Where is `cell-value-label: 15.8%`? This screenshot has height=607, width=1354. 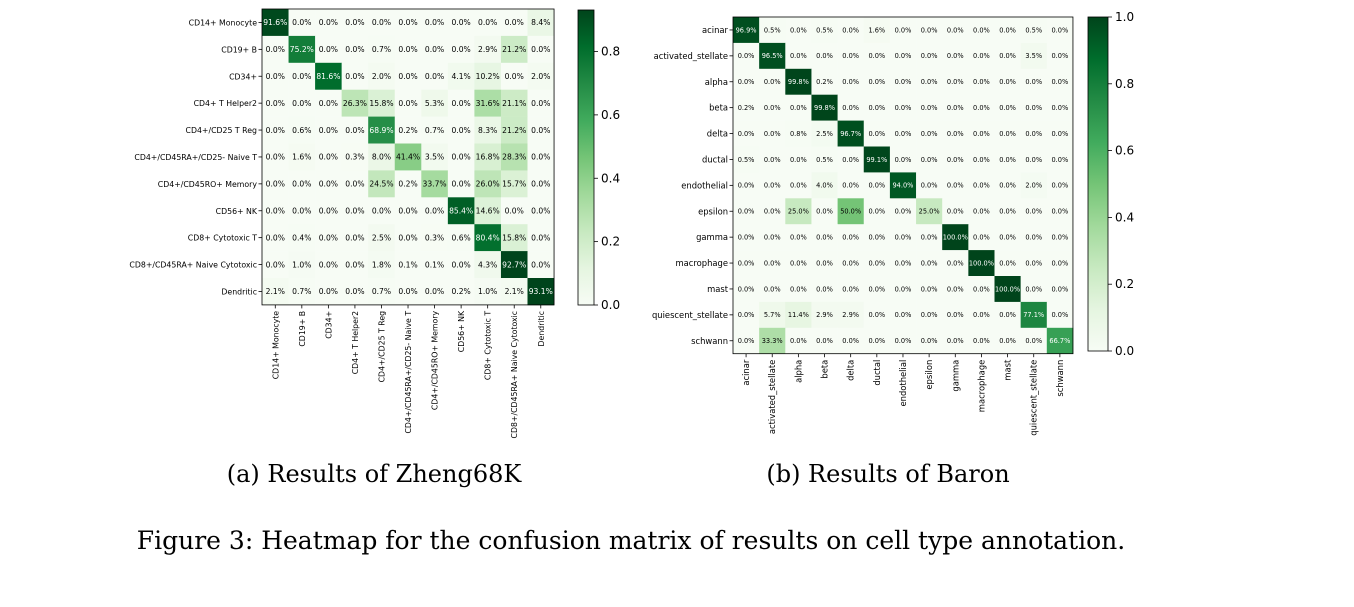
cell-value-label: 15.8% is located at coordinates (381, 103).